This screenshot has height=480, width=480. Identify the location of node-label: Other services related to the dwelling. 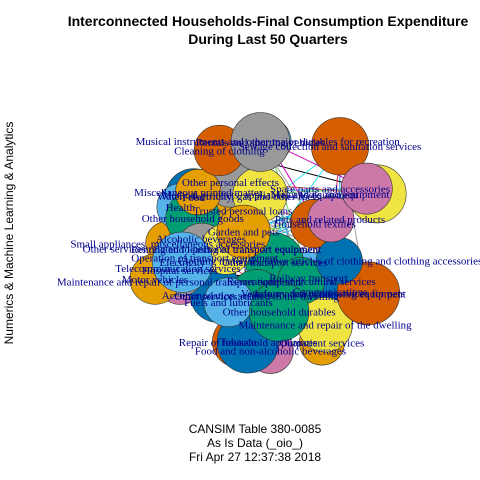
(256, 297).